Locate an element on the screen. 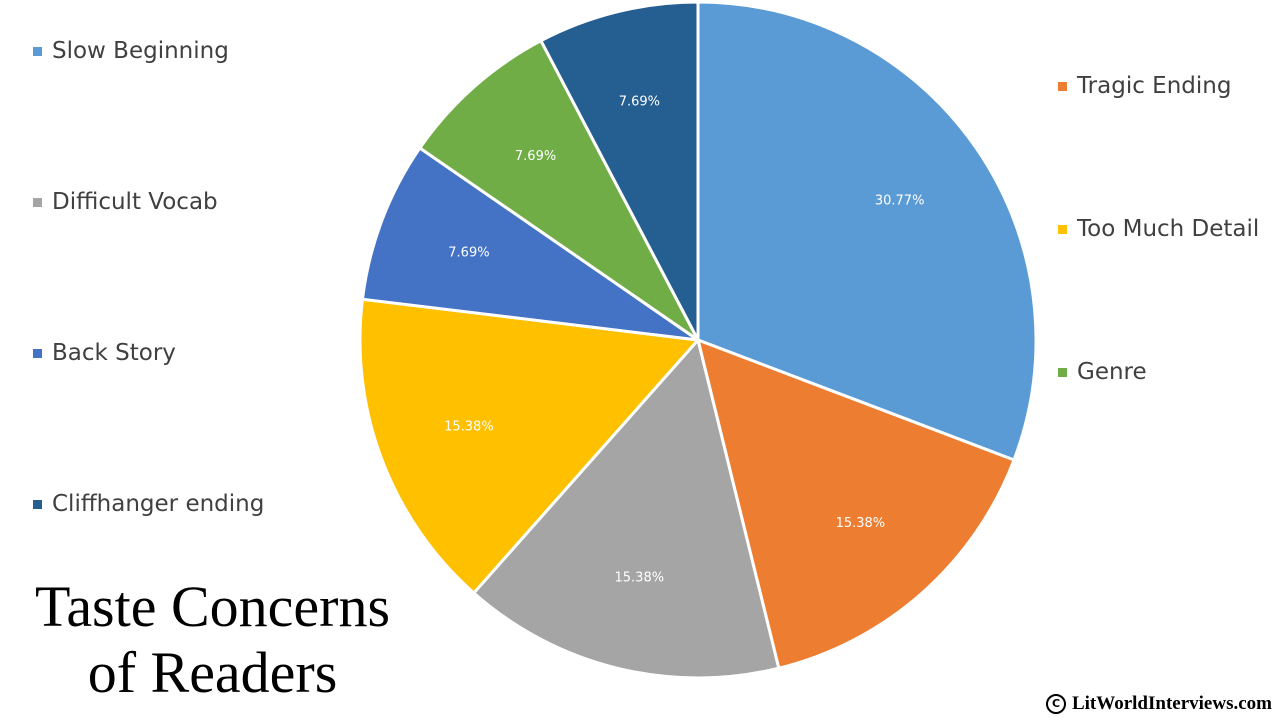 This screenshot has width=1280, height=720. pie-slice-cliffhanger-ending is located at coordinates (619, 171).